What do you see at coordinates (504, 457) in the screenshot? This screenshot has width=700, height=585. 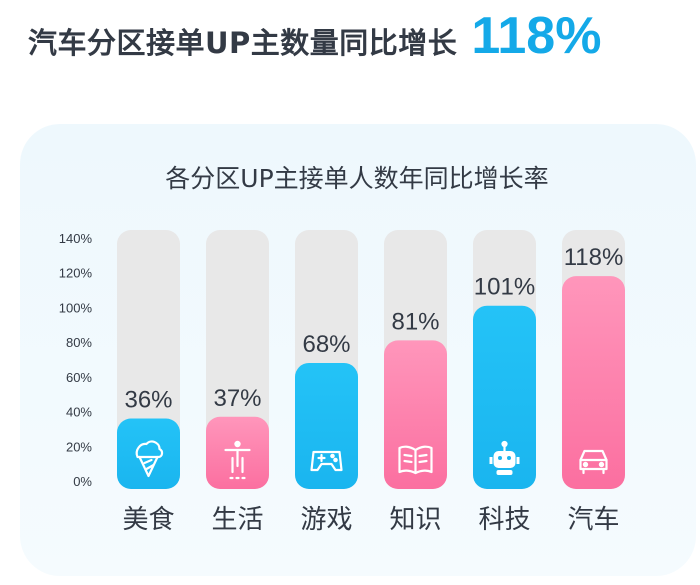 I see `robot-icon` at bounding box center [504, 457].